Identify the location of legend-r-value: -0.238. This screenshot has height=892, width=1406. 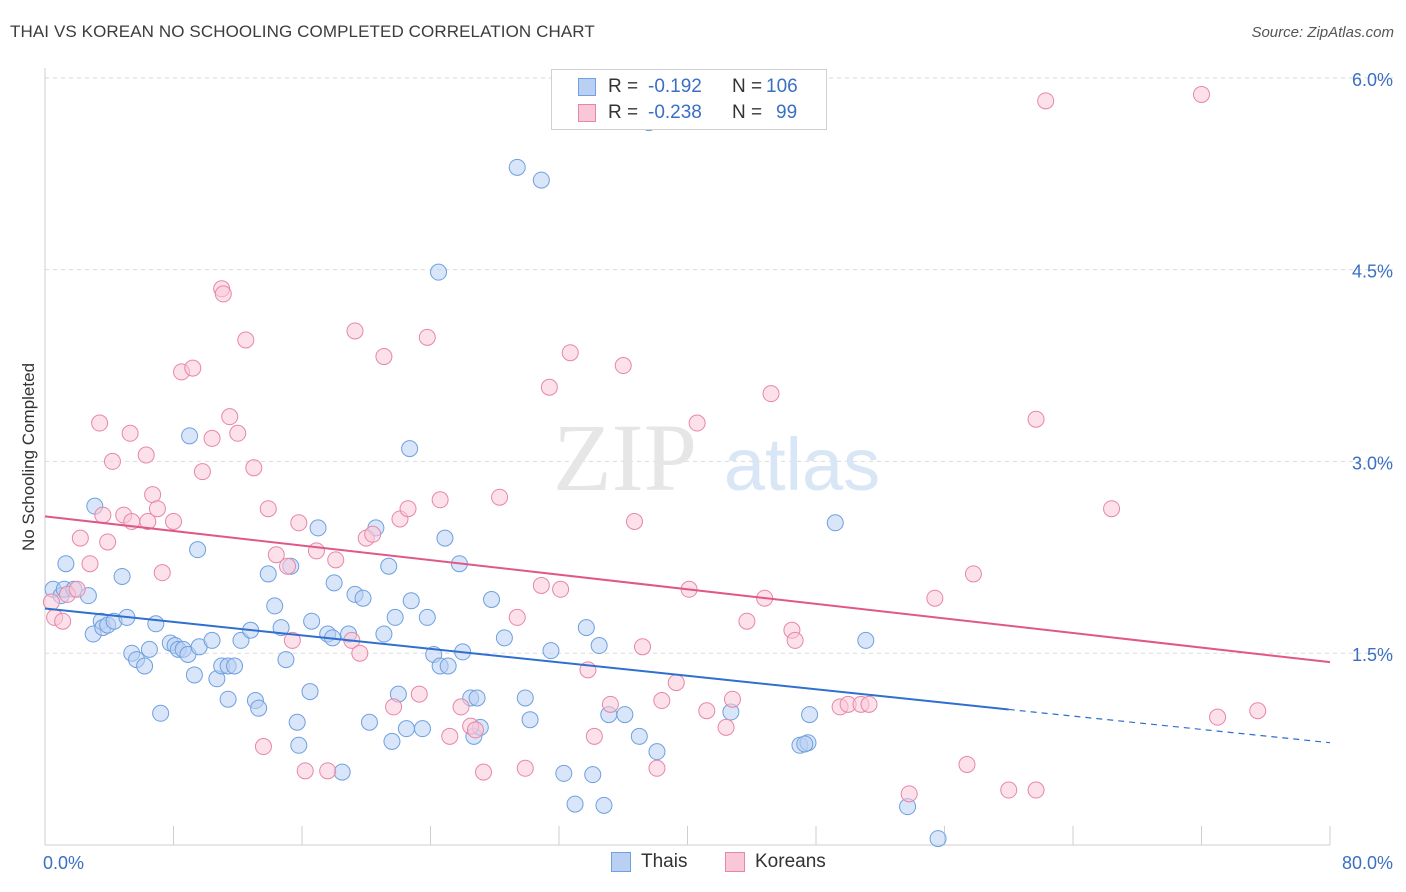
(675, 112).